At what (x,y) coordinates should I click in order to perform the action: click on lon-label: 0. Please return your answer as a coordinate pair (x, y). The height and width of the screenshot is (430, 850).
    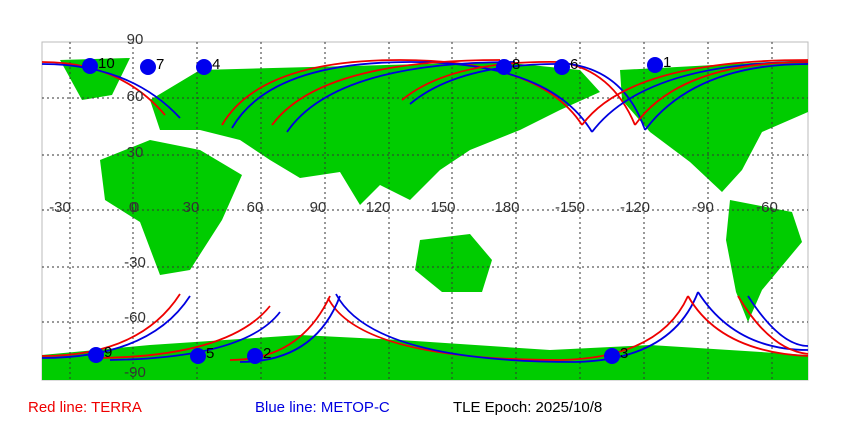
    Looking at the image, I should click on (133, 207).